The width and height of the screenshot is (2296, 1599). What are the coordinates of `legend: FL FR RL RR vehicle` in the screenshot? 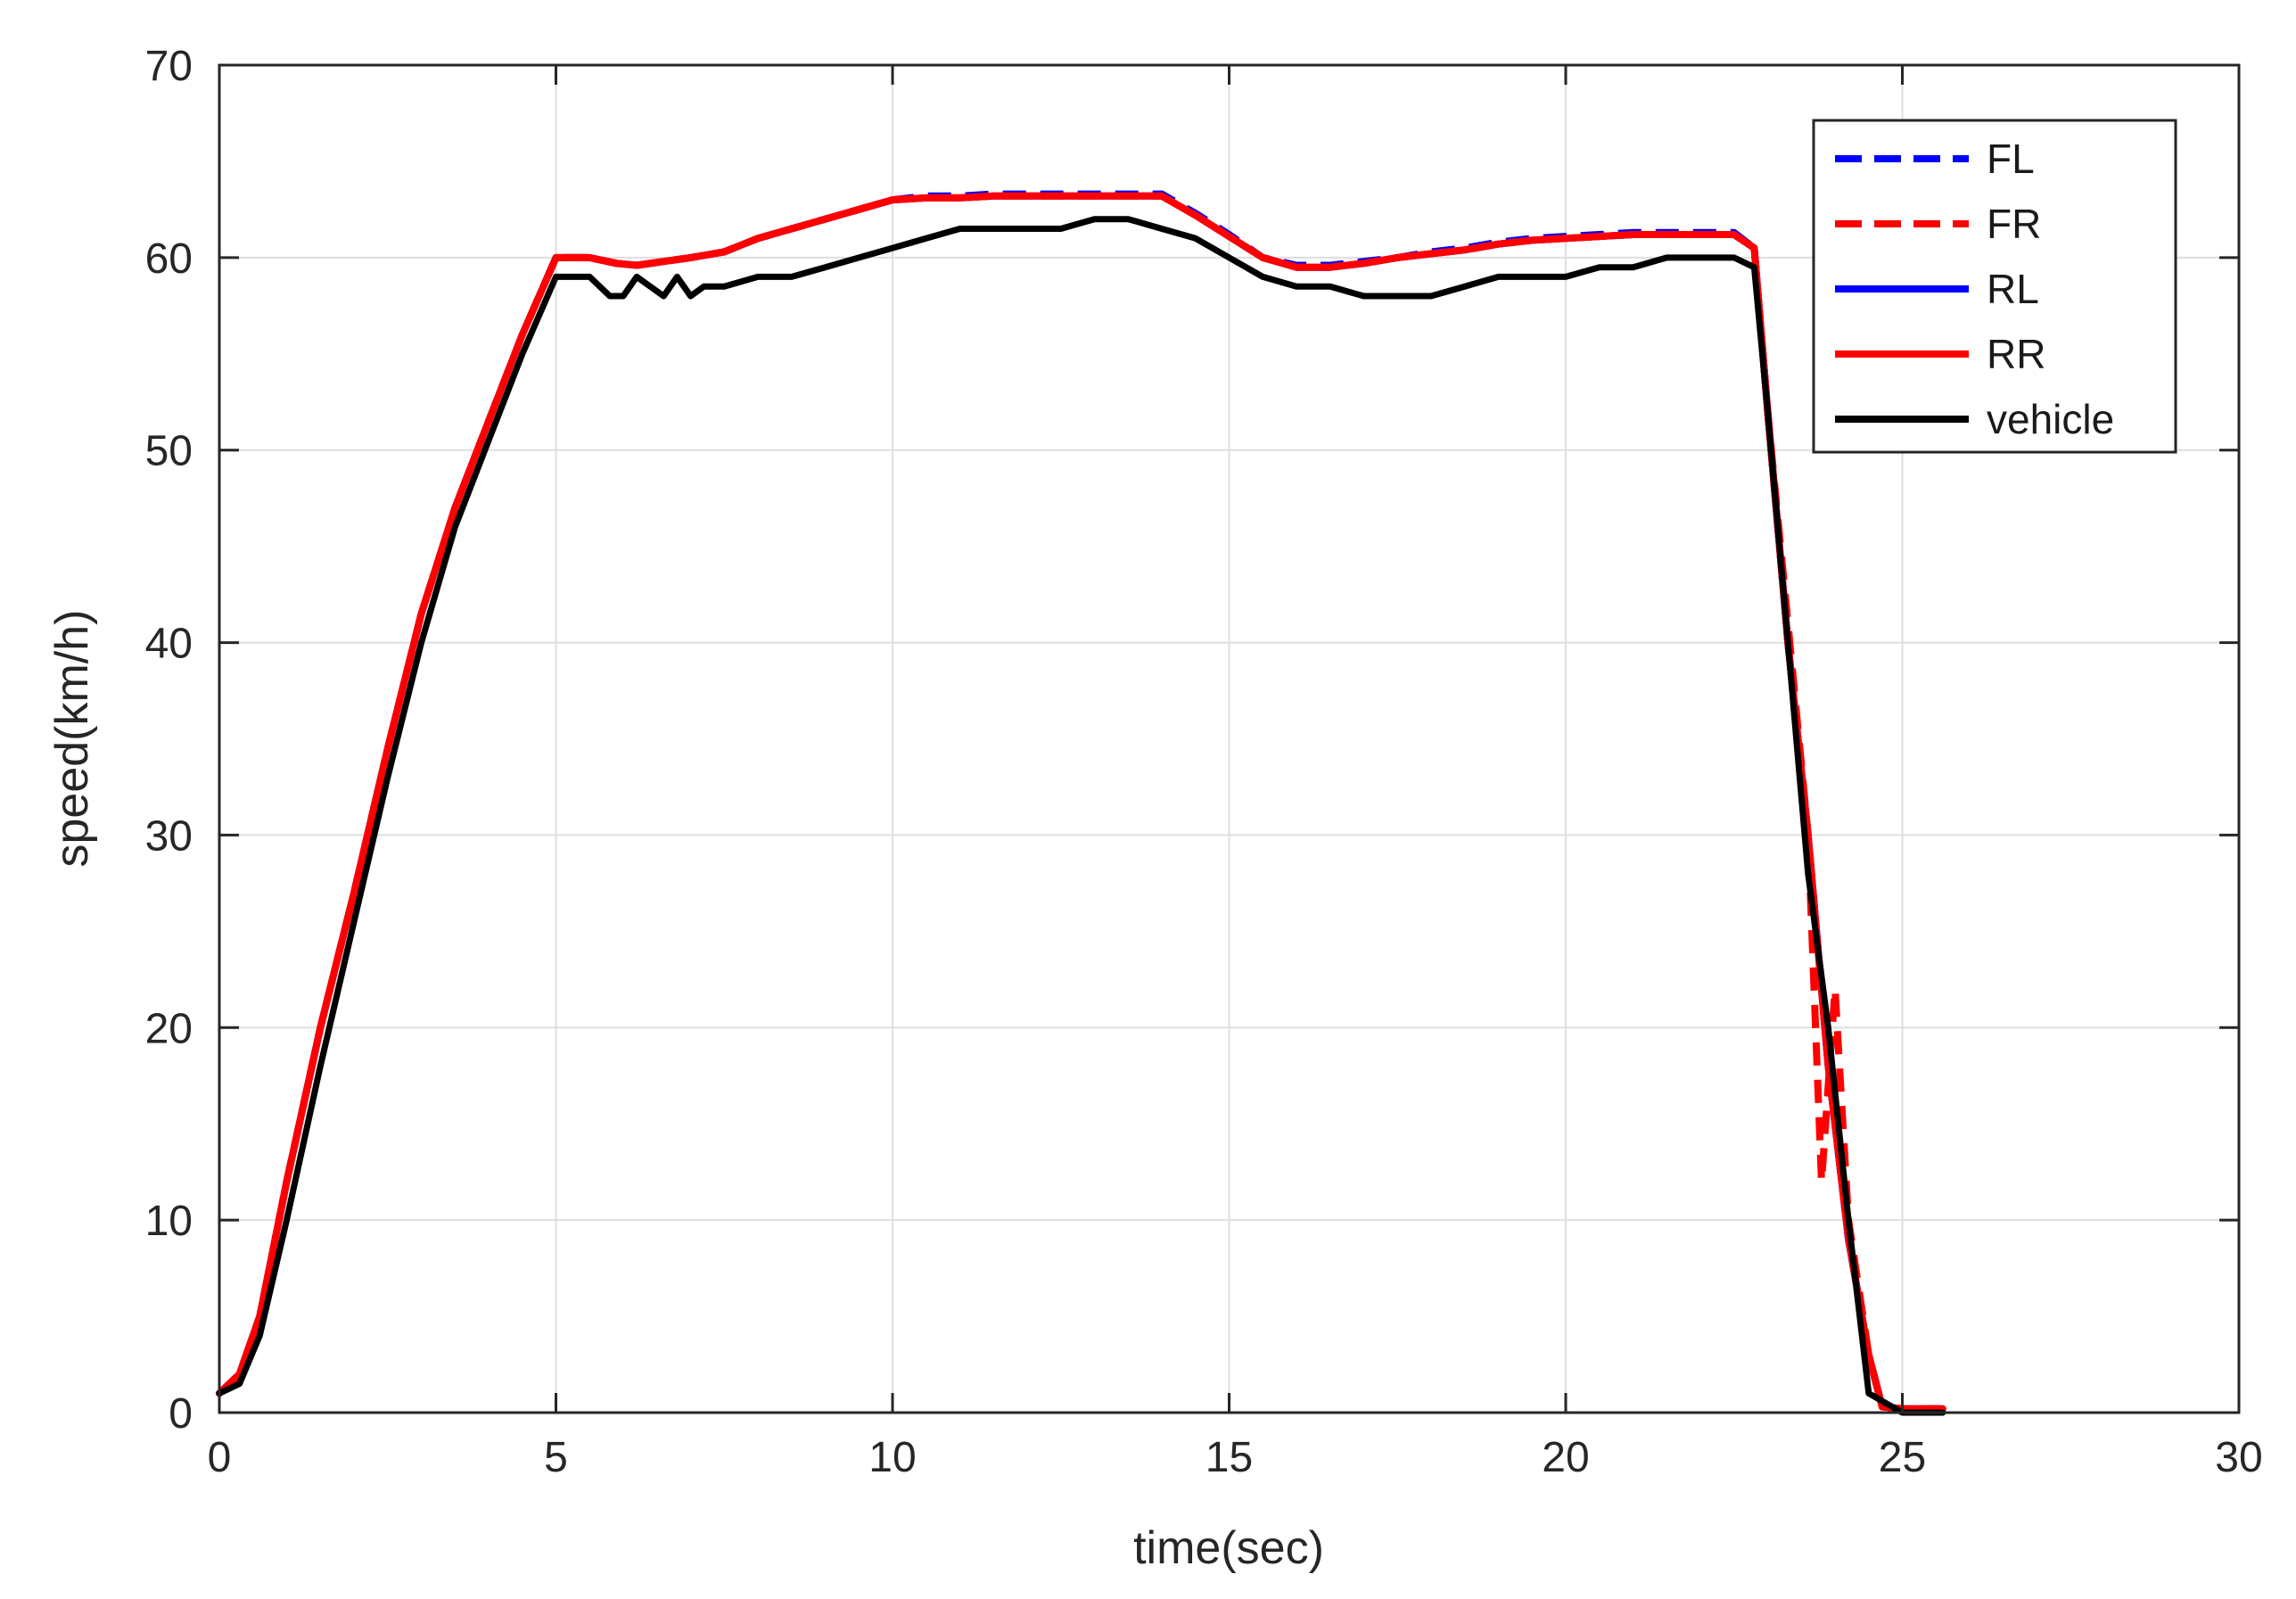 It's located at (1994, 286).